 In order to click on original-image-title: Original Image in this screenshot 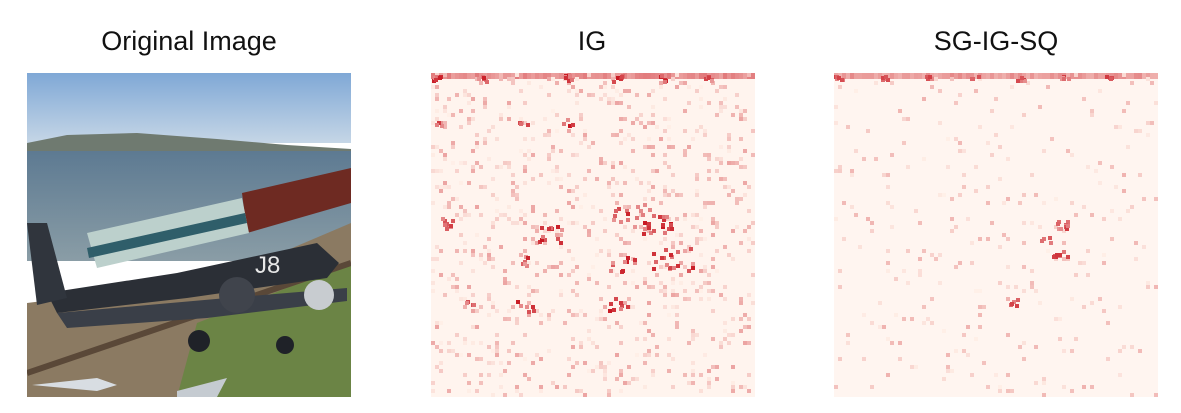, I will do `click(189, 41)`.